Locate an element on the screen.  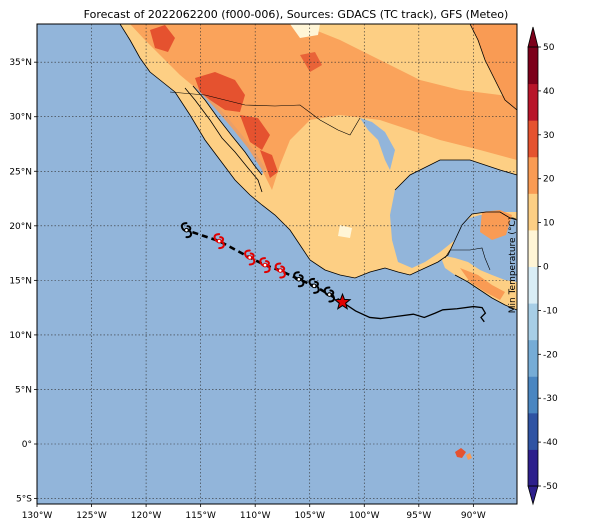
current-position-star is located at coordinates (342, 301).